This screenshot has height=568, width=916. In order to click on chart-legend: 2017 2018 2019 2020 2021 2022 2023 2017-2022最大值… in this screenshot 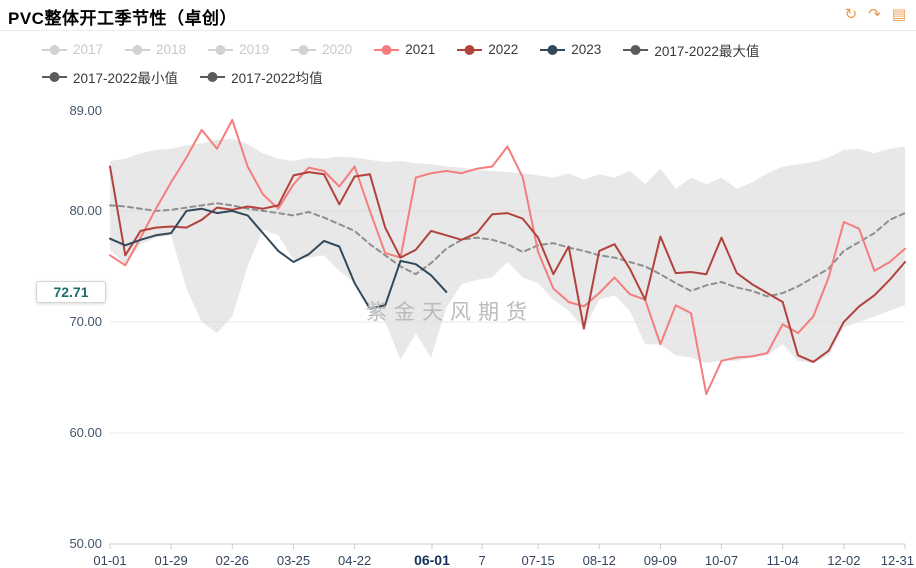, I will do `click(475, 63)`.